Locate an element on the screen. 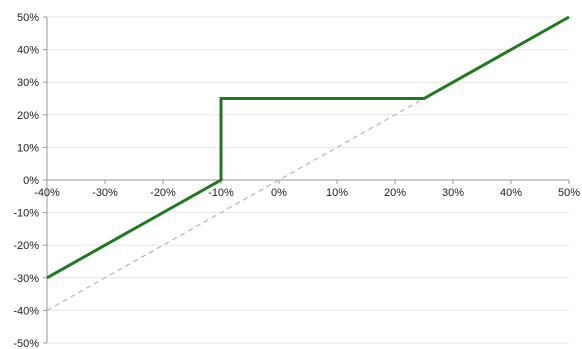  x-tick-label-7: 30% is located at coordinates (453, 193).